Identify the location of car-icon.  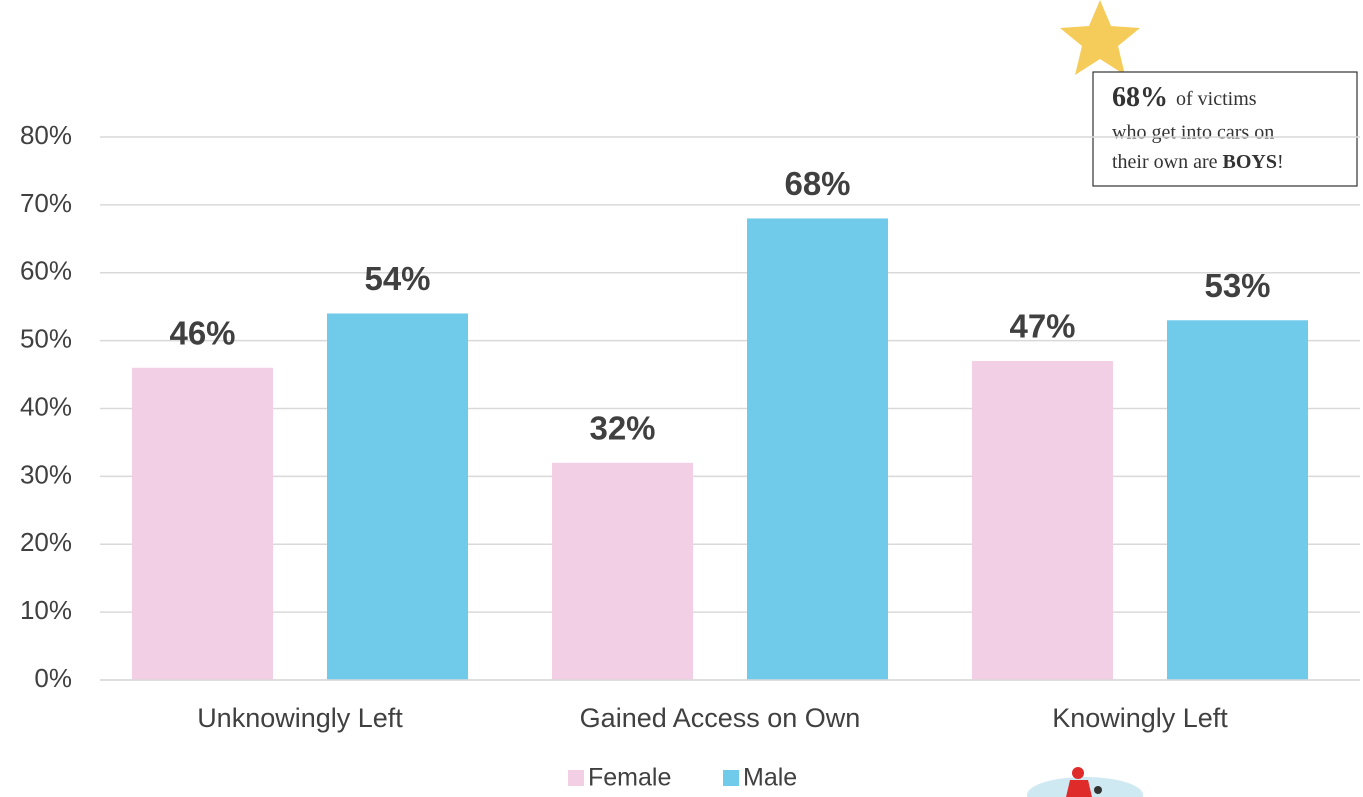
(1085, 782).